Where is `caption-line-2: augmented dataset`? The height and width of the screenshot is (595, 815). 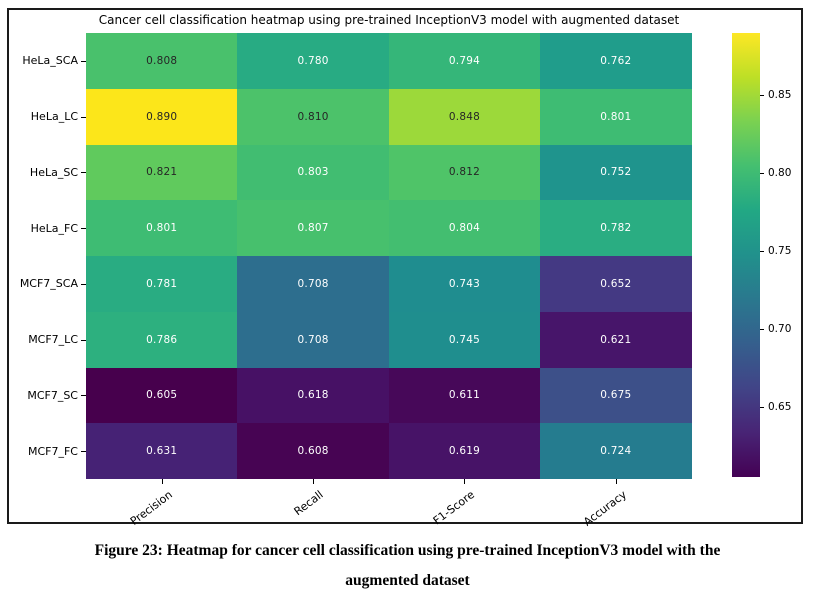 caption-line-2: augmented dataset is located at coordinates (407, 580).